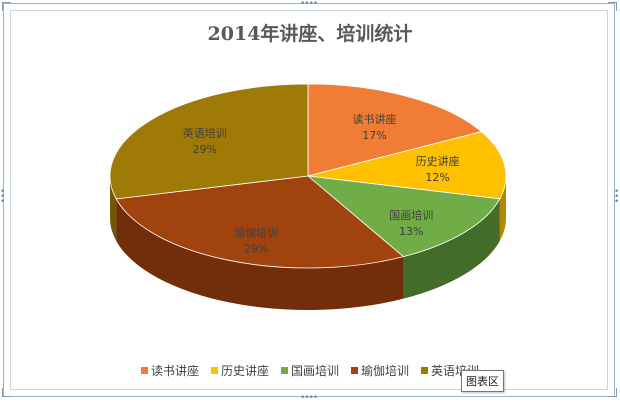 This screenshot has width=620, height=404. I want to click on legend-item: 历史讲座, so click(239, 370).